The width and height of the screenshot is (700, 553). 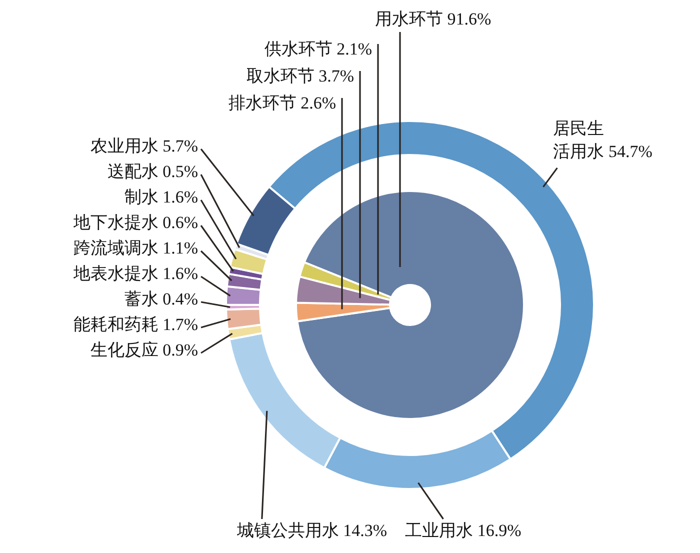 What do you see at coordinates (161, 196) in the screenshot?
I see `slice-label: 制水 1.6%` at bounding box center [161, 196].